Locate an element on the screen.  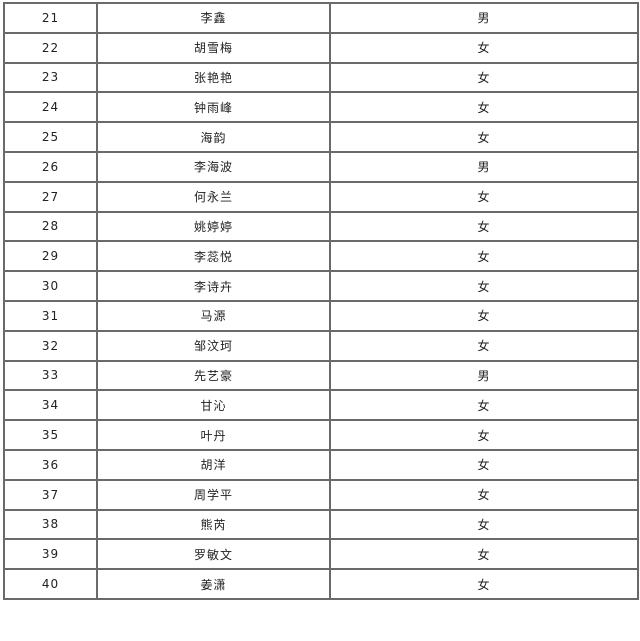
table-row: 27 何永兰女 is located at coordinates (321, 196).